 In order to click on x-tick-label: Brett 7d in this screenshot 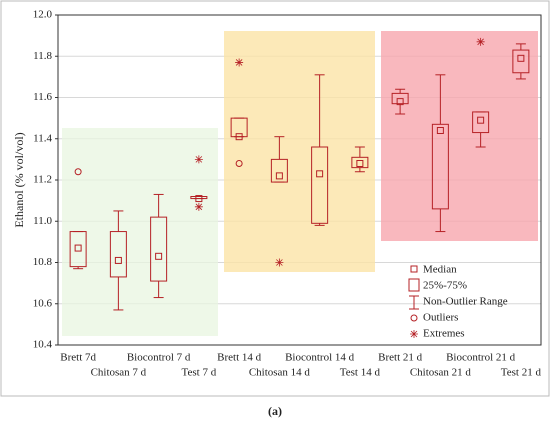, I will do `click(78, 358)`.